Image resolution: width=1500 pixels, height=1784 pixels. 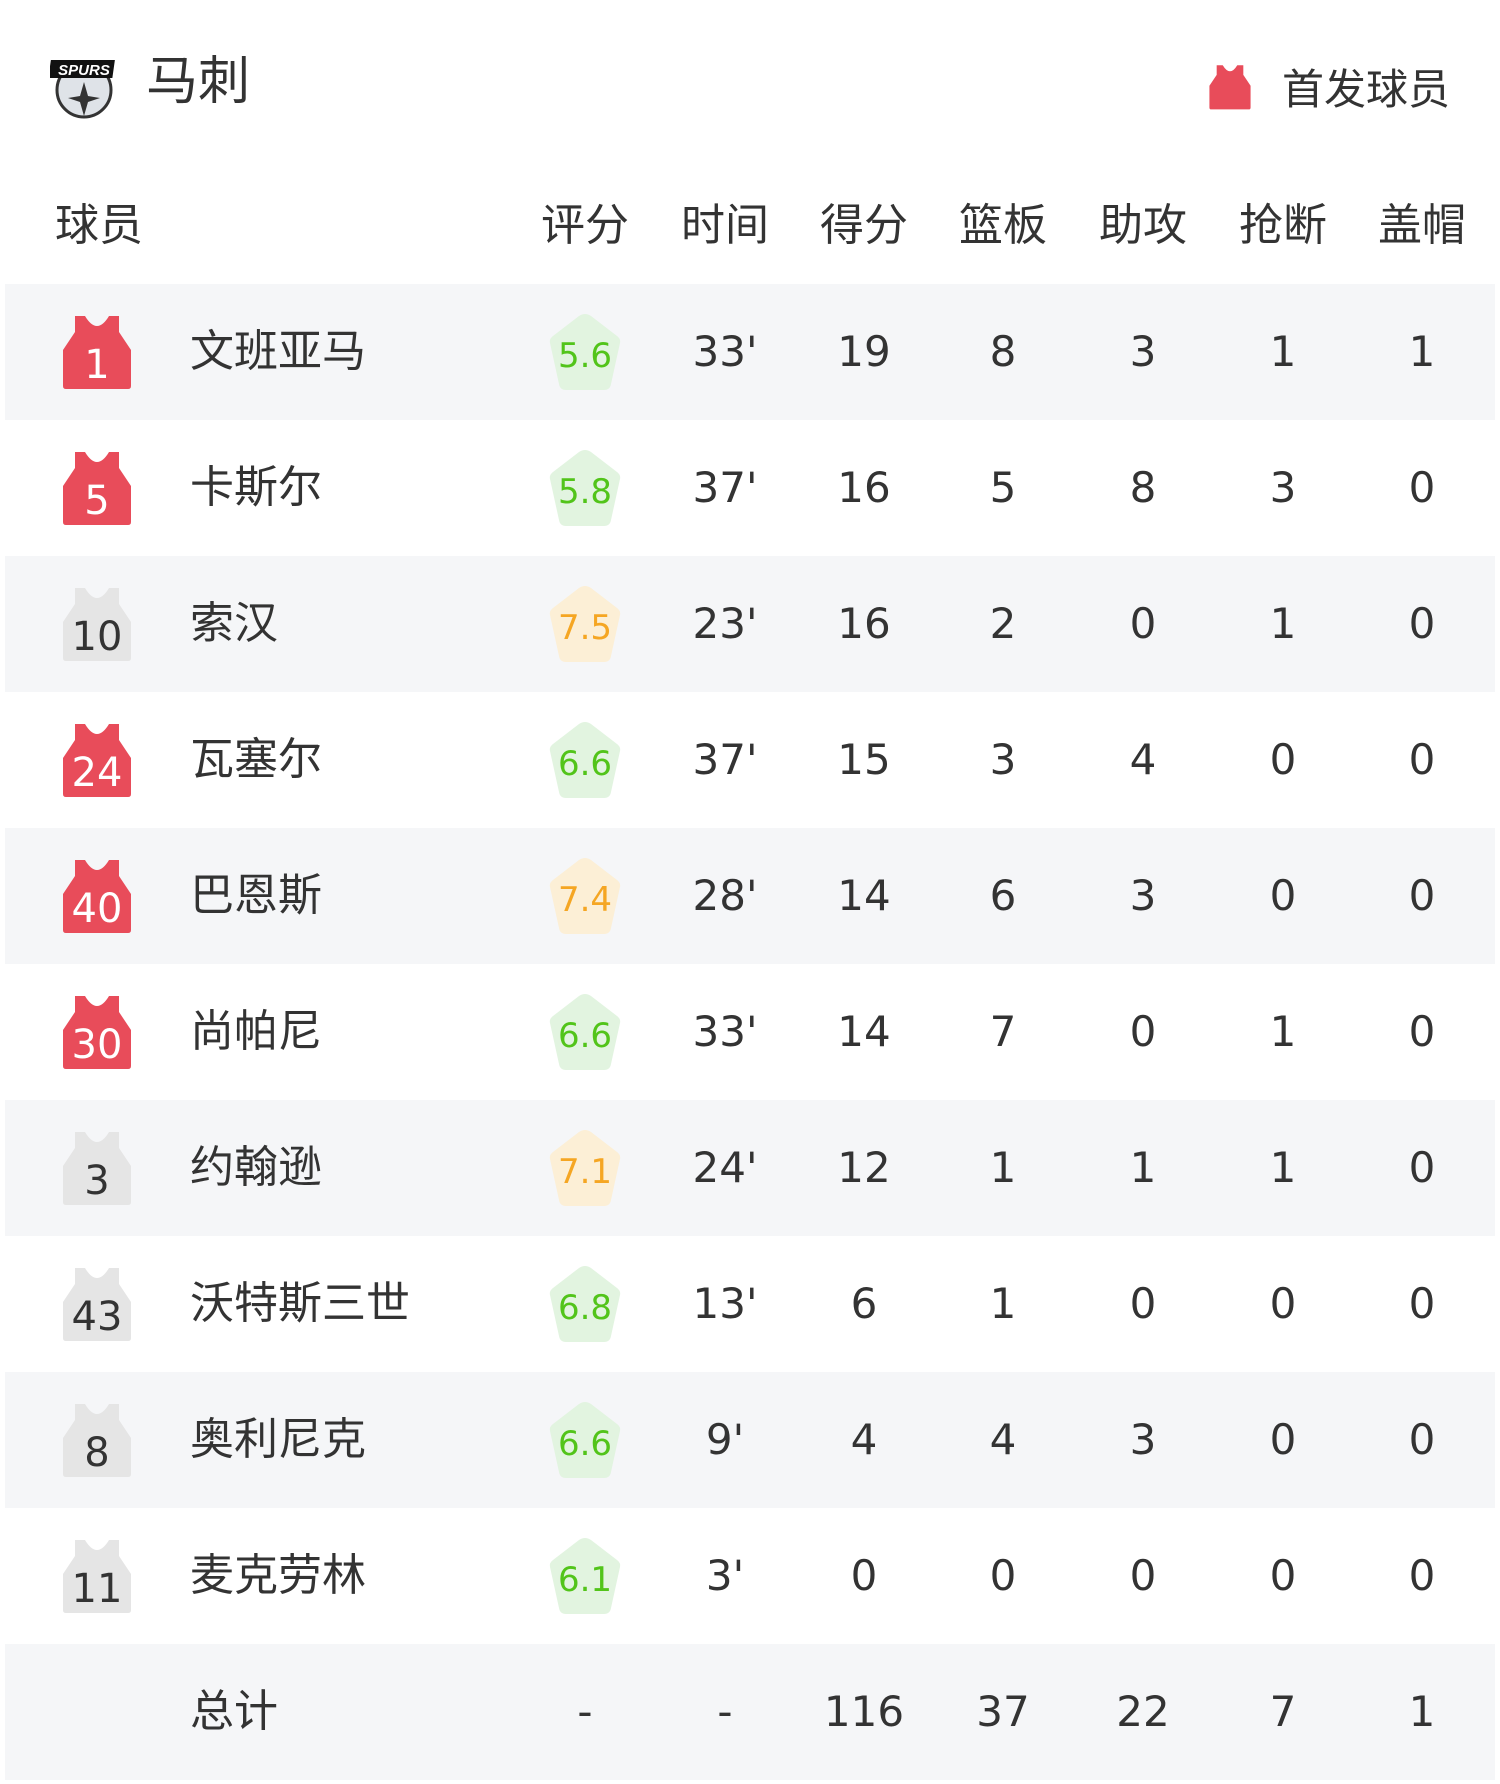 I want to click on ast-cell: 4, so click(x=1143, y=759).